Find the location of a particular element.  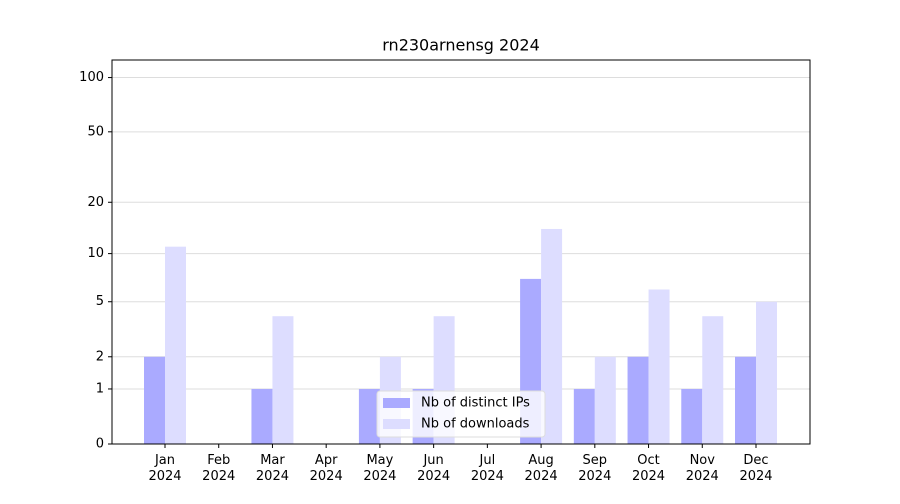

x-tick-label: Nov 2024 is located at coordinates (702, 468).